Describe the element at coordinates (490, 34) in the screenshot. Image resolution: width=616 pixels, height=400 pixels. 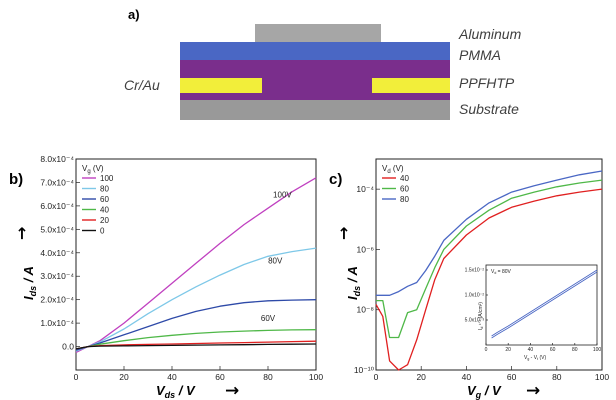
I see `aluminum-label: Aluminum` at that location.